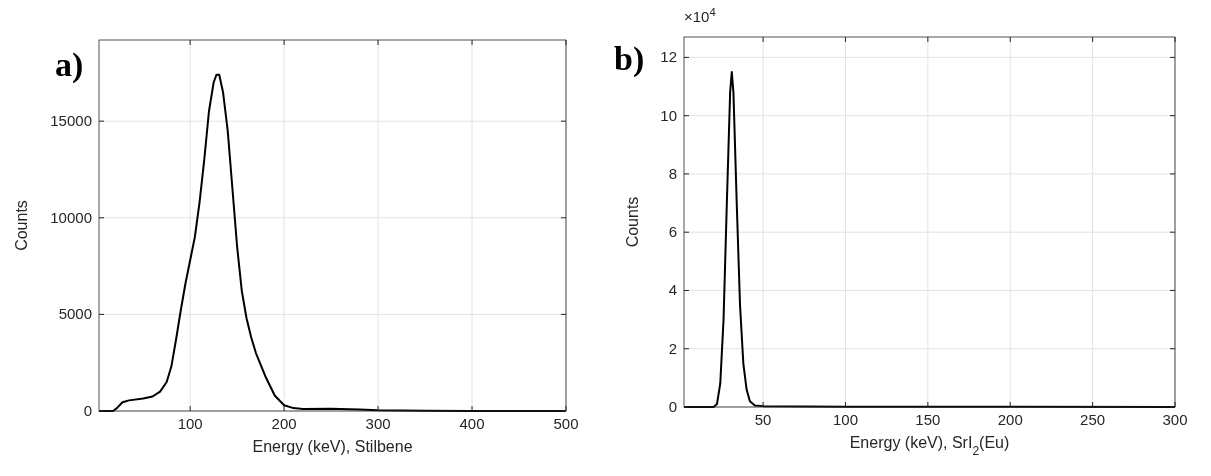  What do you see at coordinates (1093, 419) in the screenshot?
I see `x-tick-label: 250` at bounding box center [1093, 419].